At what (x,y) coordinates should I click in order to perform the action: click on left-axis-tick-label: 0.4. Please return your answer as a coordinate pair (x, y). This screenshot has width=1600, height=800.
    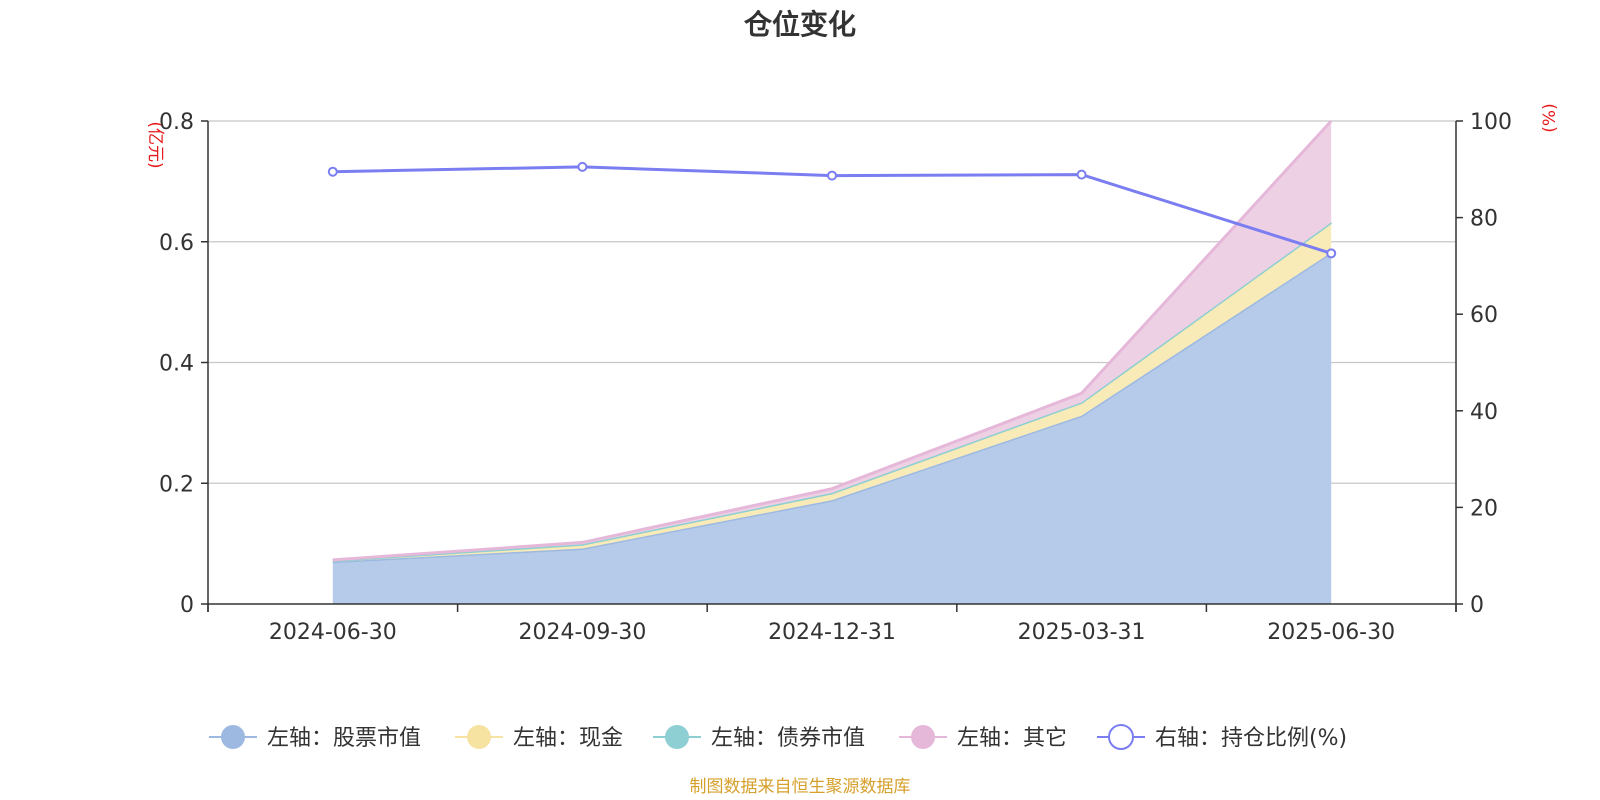
    Looking at the image, I should click on (176, 364).